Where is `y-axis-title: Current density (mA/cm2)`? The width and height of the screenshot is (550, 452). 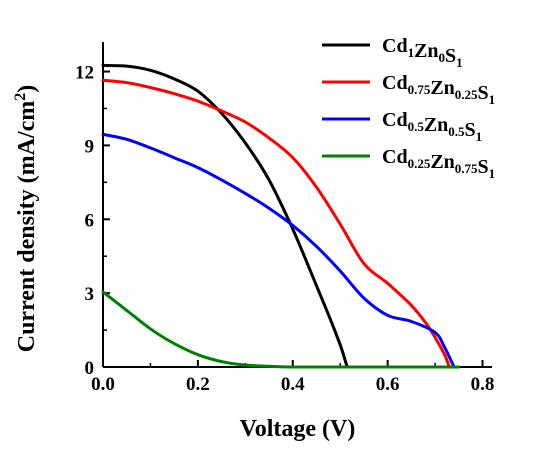 y-axis-title: Current density (mA/cm2) is located at coordinates (26, 219).